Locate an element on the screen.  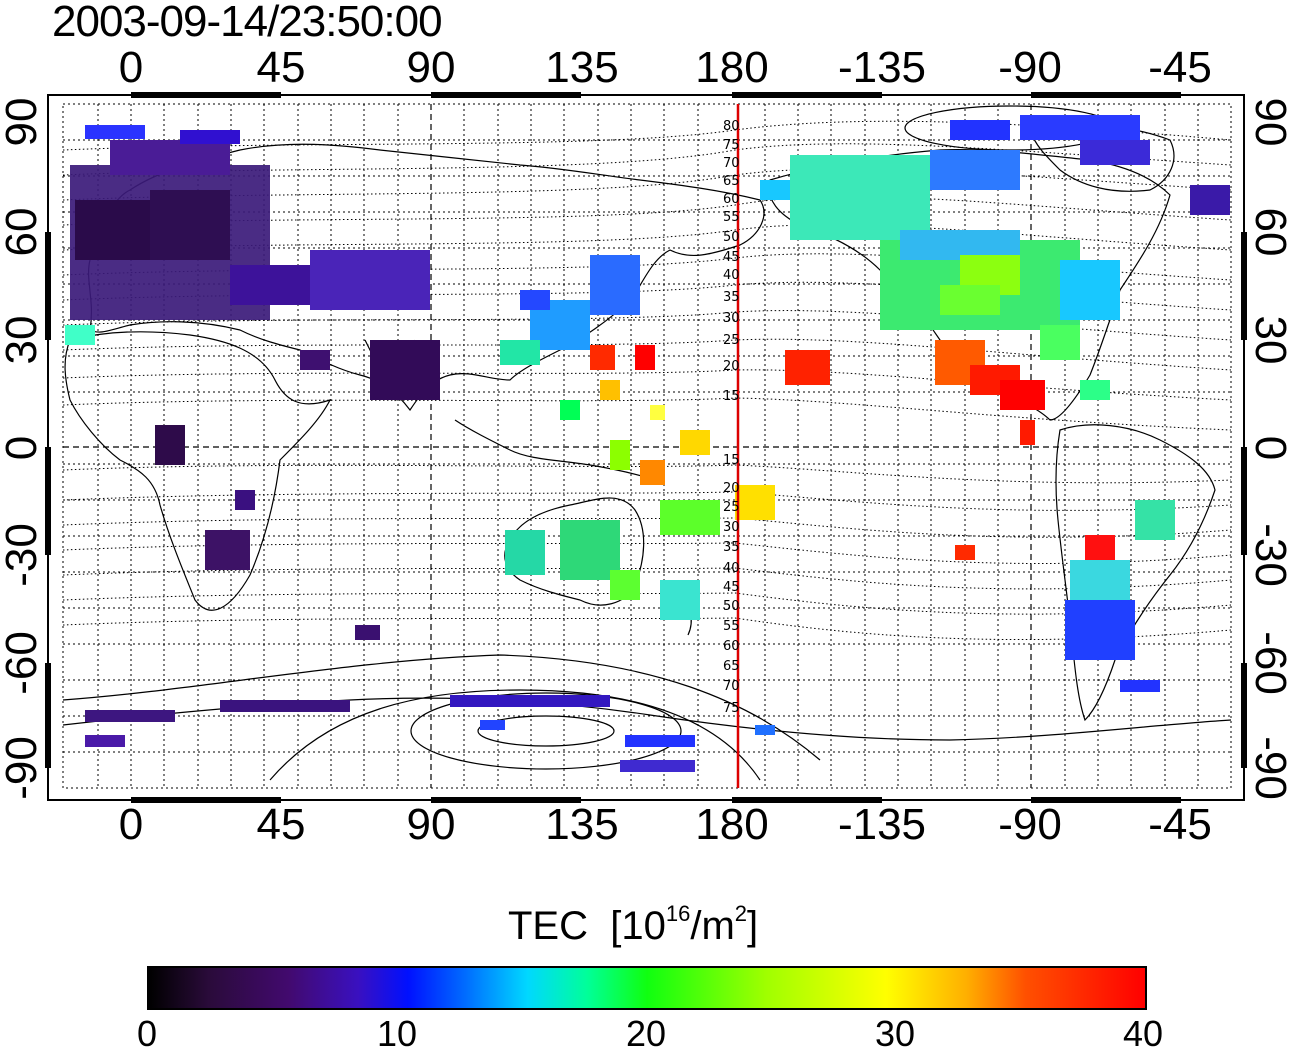
colorbar-title: TEC [1016/m2] is located at coordinates (633, 925).